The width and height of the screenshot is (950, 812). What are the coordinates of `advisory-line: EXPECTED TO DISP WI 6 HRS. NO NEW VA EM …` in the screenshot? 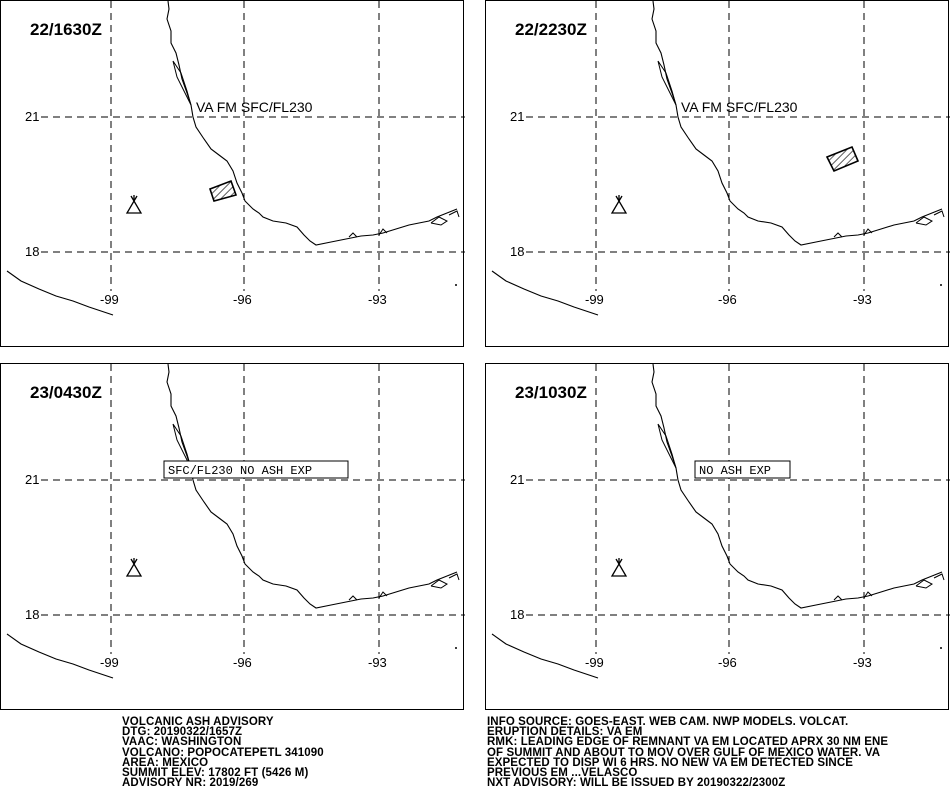 It's located at (670, 762).